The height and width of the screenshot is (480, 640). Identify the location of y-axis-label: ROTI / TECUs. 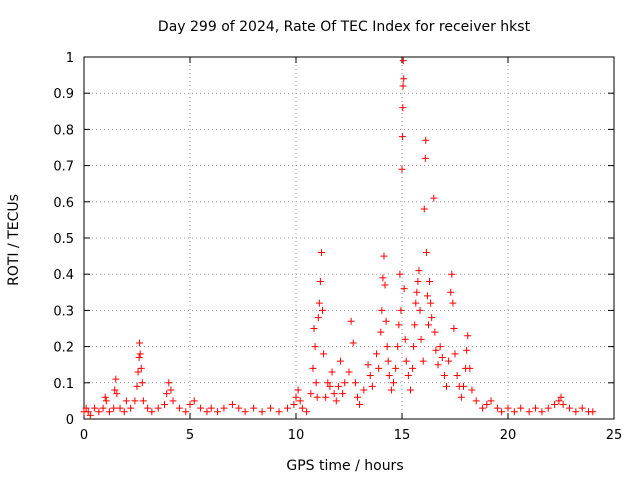
(14, 240).